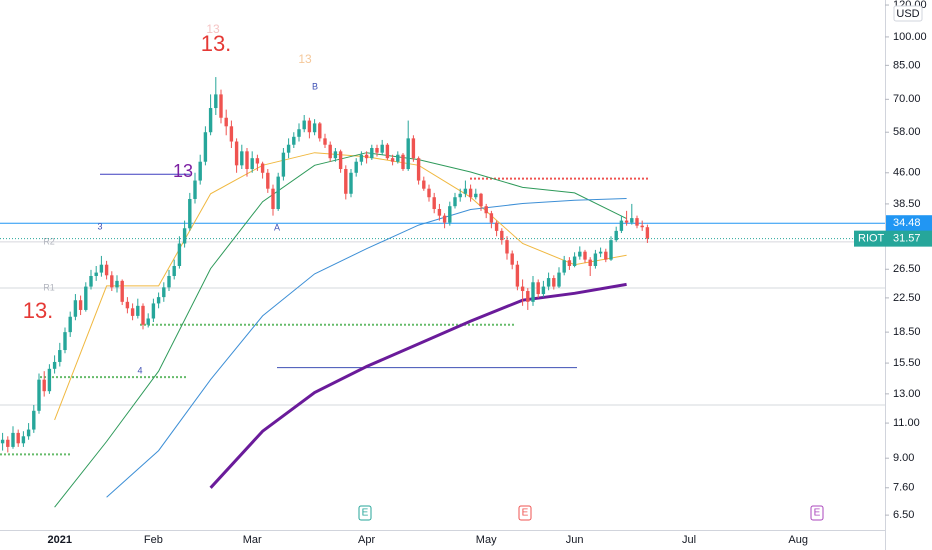 The width and height of the screenshot is (932, 550). Describe the element at coordinates (252, 540) in the screenshot. I see `x-tick-label: Mar` at that location.